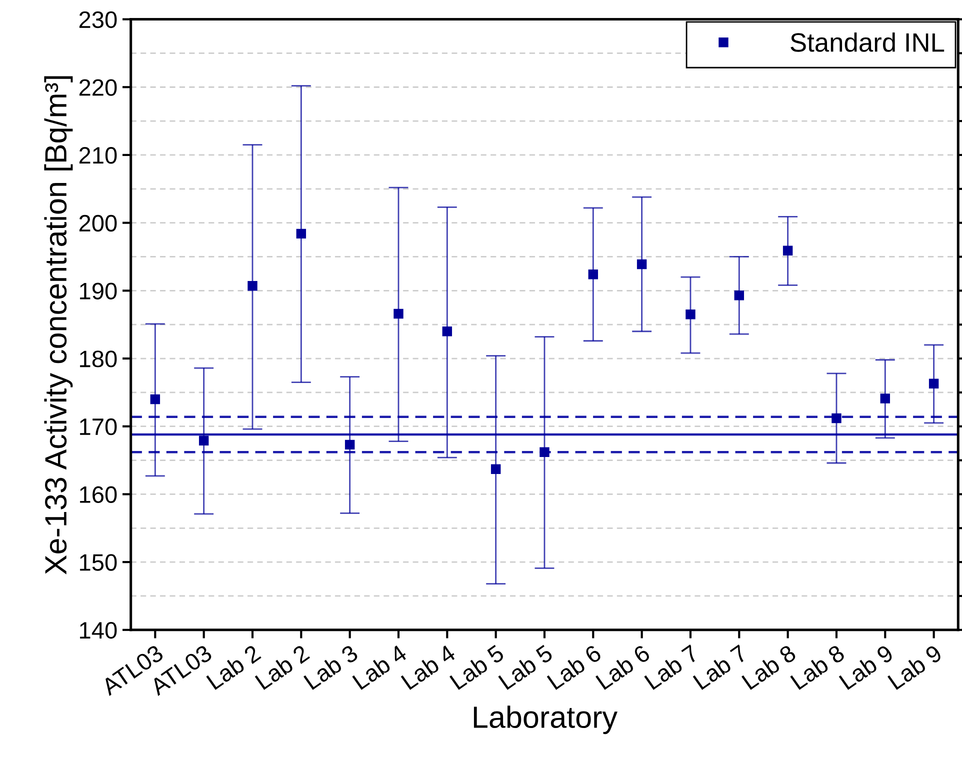 The image size is (962, 771). What do you see at coordinates (98, 19) in the screenshot?
I see `y-tick-label: 230` at bounding box center [98, 19].